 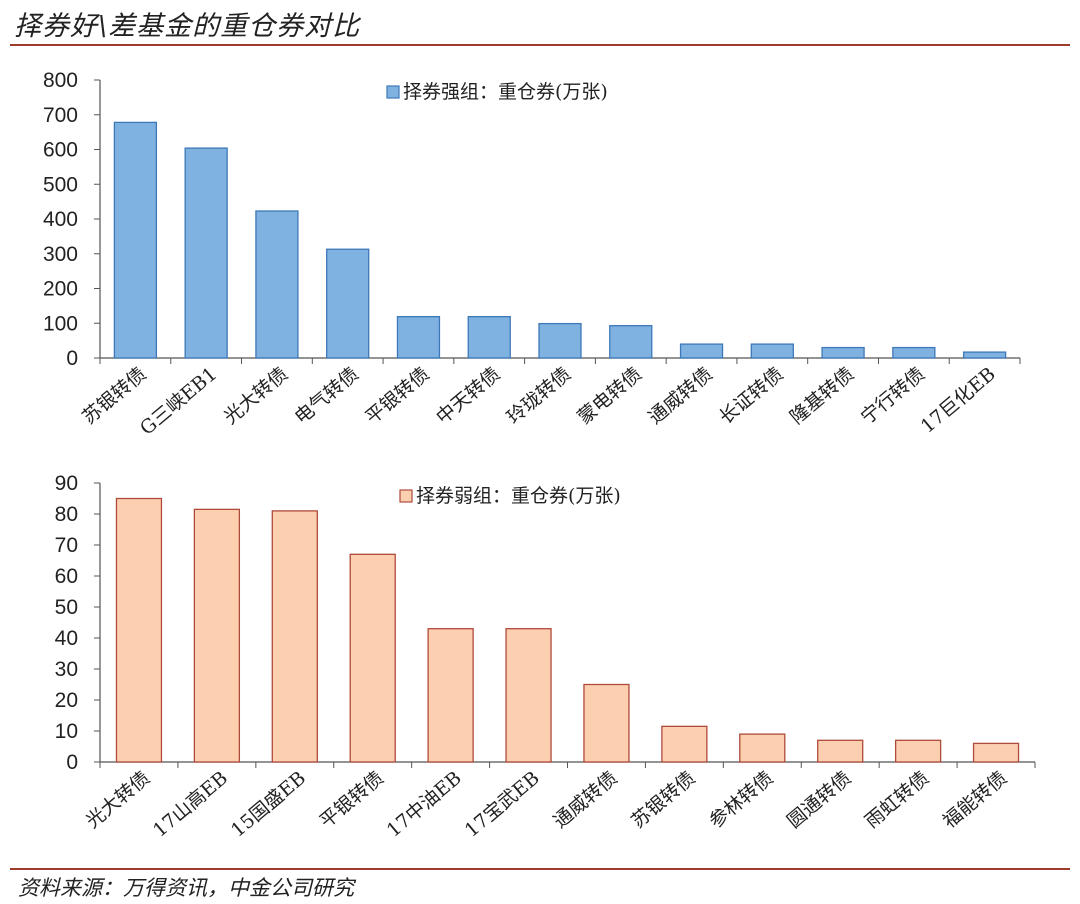 I want to click on y-tick-label: 200, so click(x=60, y=289).